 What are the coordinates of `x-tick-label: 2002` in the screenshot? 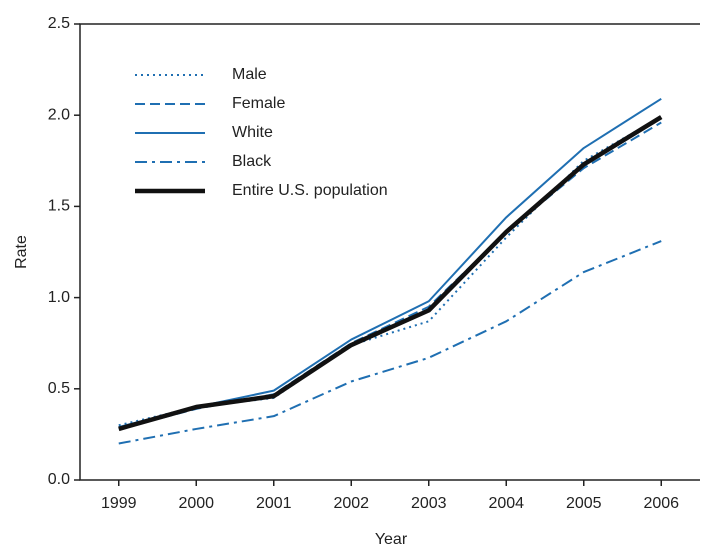 It's located at (351, 503).